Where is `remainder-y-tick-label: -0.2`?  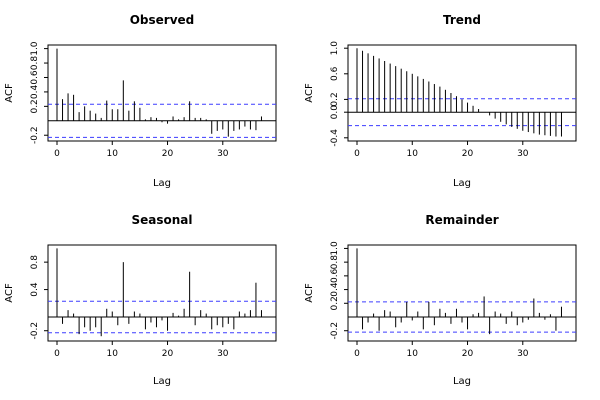 remainder-y-tick-label: -0.2 is located at coordinates (335, 331).